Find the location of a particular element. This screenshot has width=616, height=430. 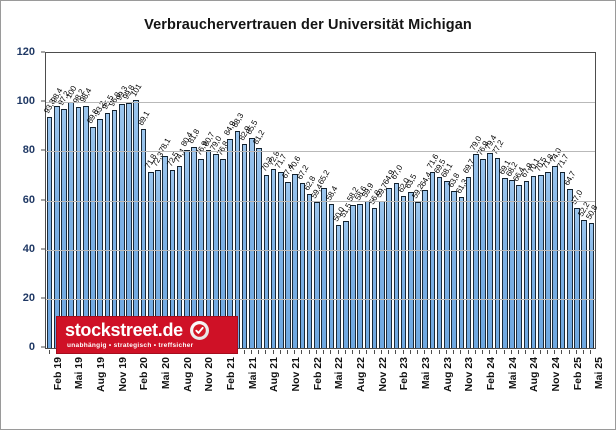

x-axis-tick-label: Feb 20 is located at coordinates (144, 374).